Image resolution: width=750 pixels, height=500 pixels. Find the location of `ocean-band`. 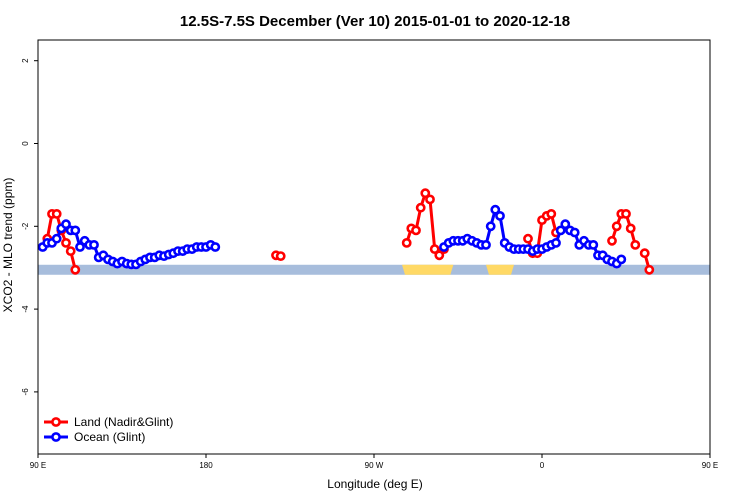

ocean-band is located at coordinates (374, 269).